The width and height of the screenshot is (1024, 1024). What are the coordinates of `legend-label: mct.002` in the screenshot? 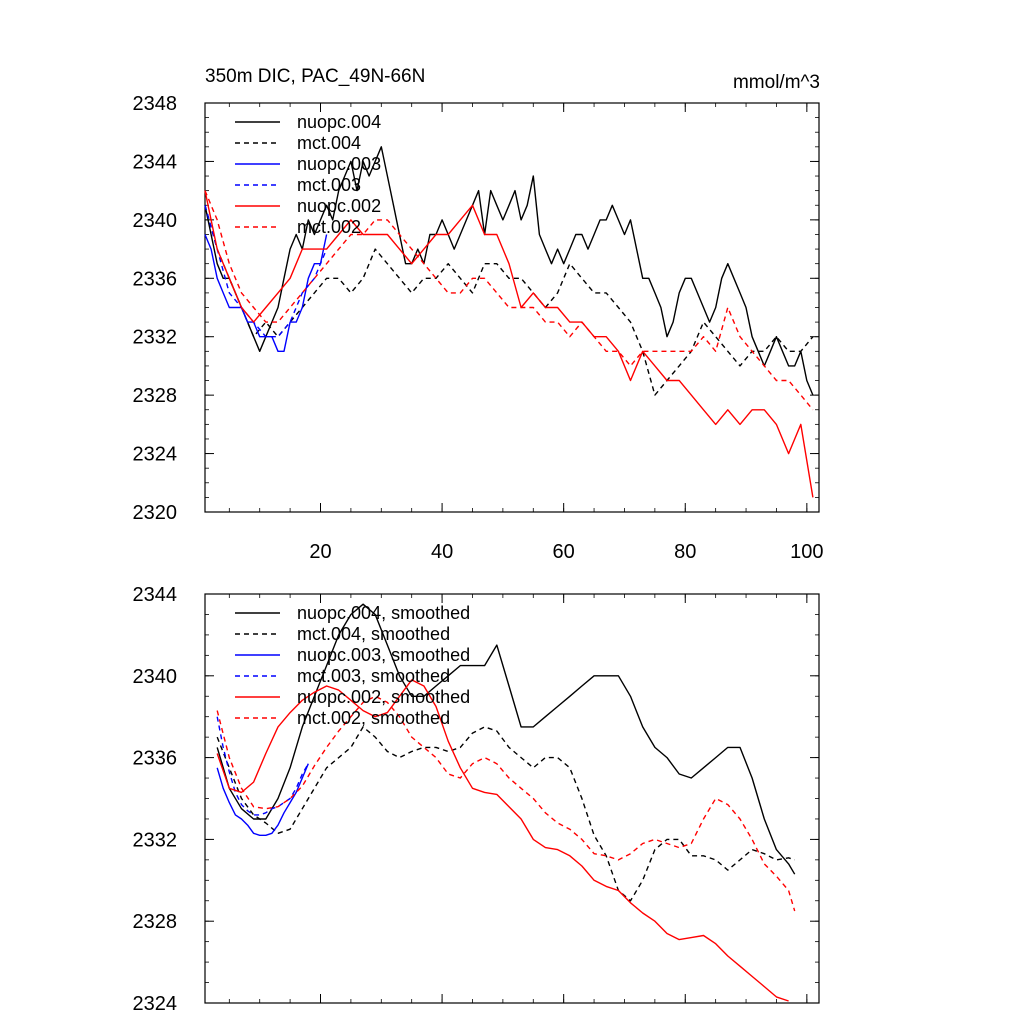 It's located at (329, 227).